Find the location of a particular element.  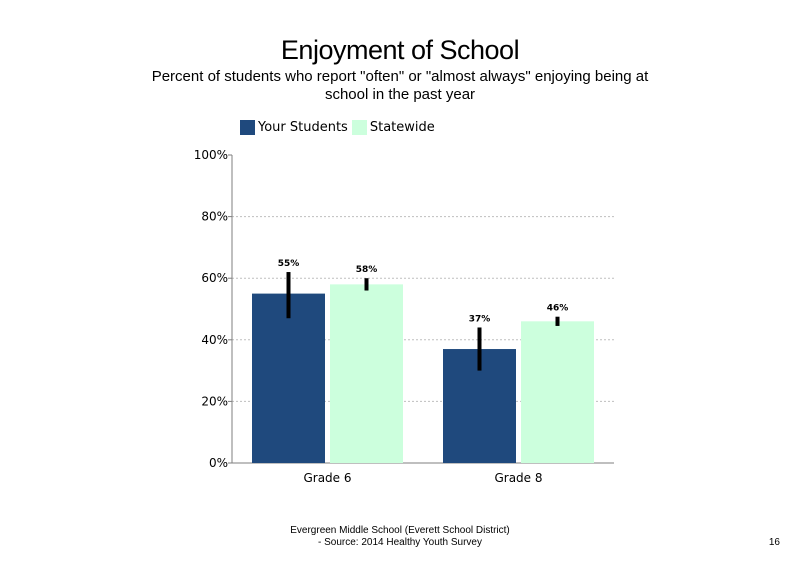

legend-item-statewide: Statewide is located at coordinates (393, 127).